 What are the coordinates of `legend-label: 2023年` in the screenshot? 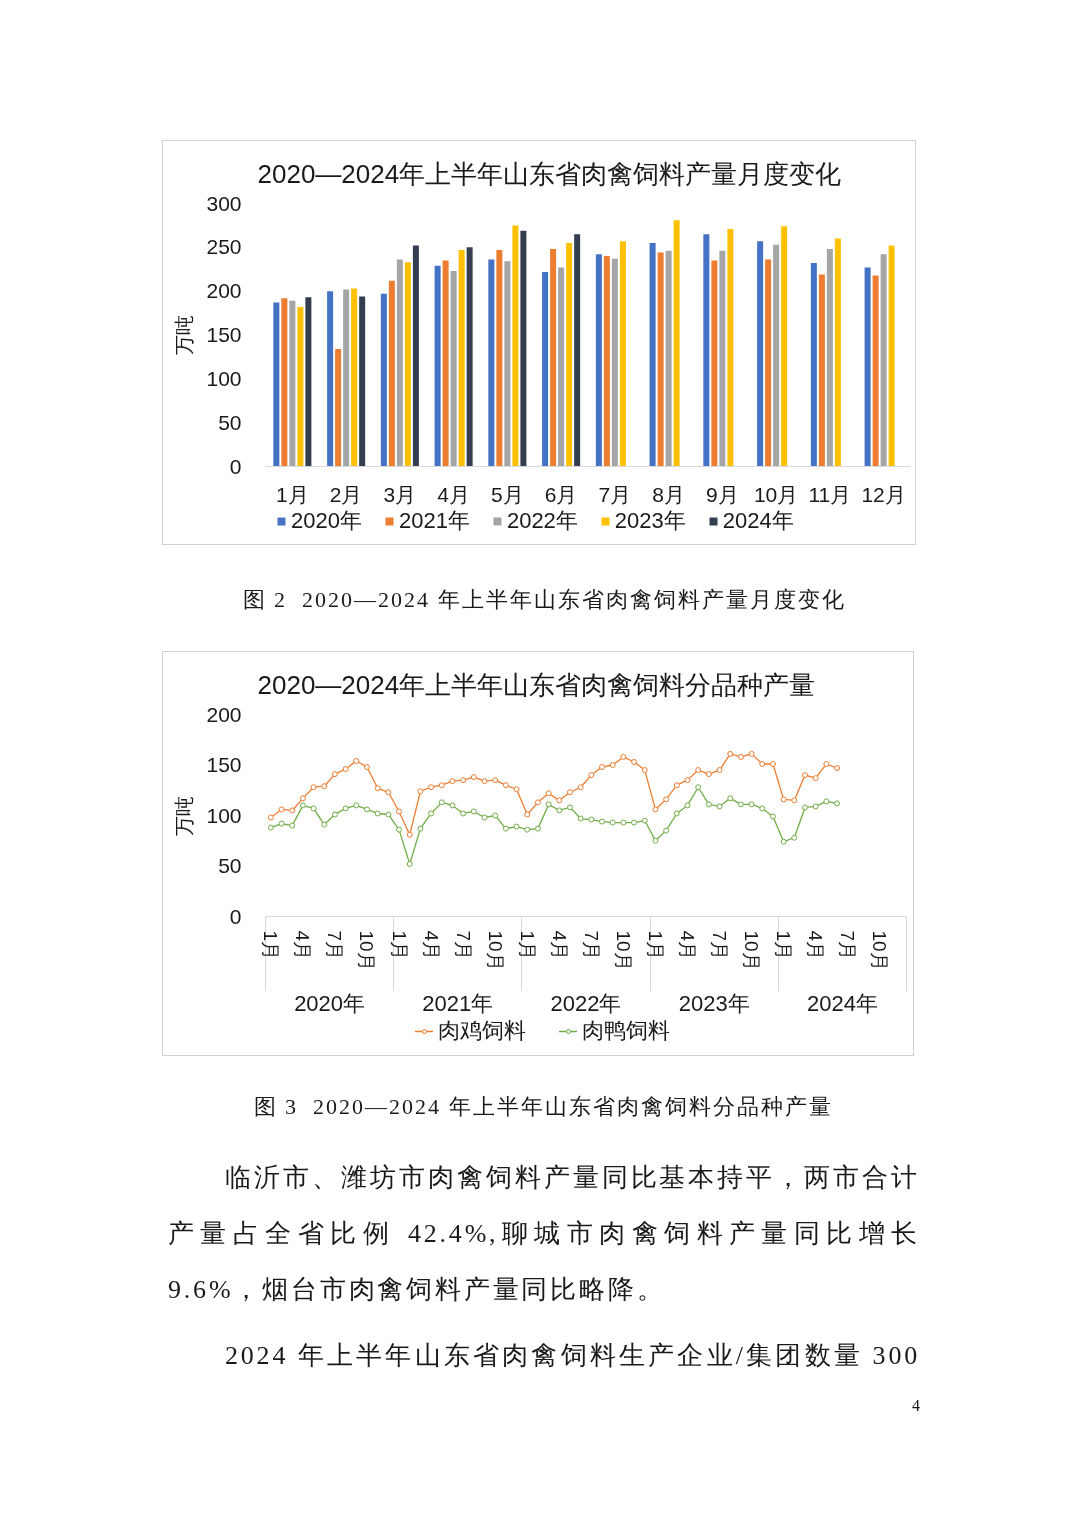 It's located at (650, 522).